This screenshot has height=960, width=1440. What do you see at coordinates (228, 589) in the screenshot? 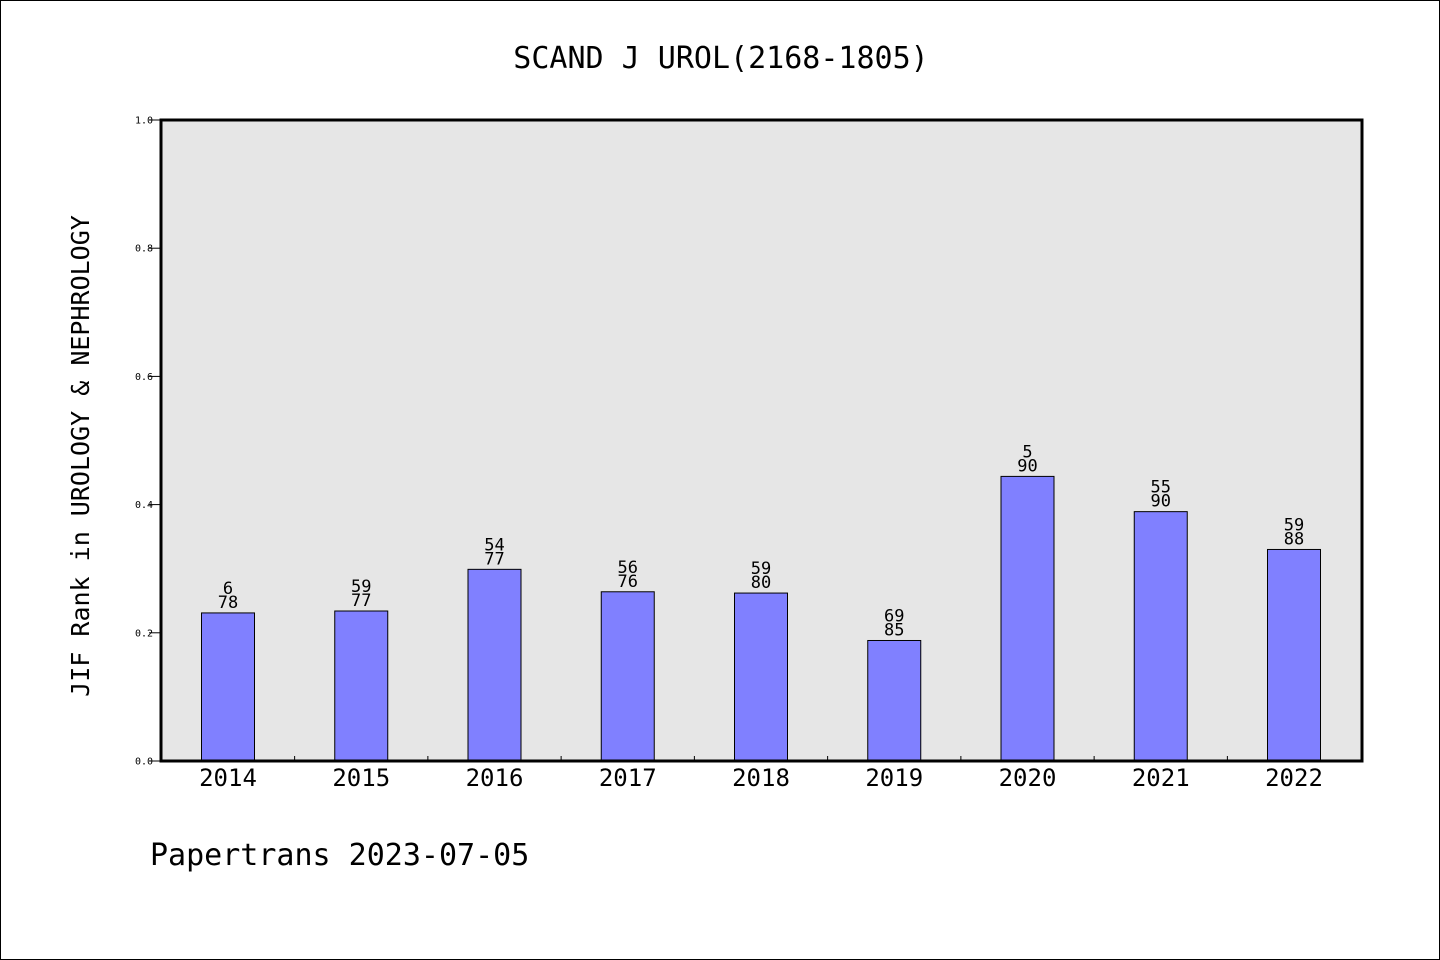
I see `data-label-rank: 6` at bounding box center [228, 589].